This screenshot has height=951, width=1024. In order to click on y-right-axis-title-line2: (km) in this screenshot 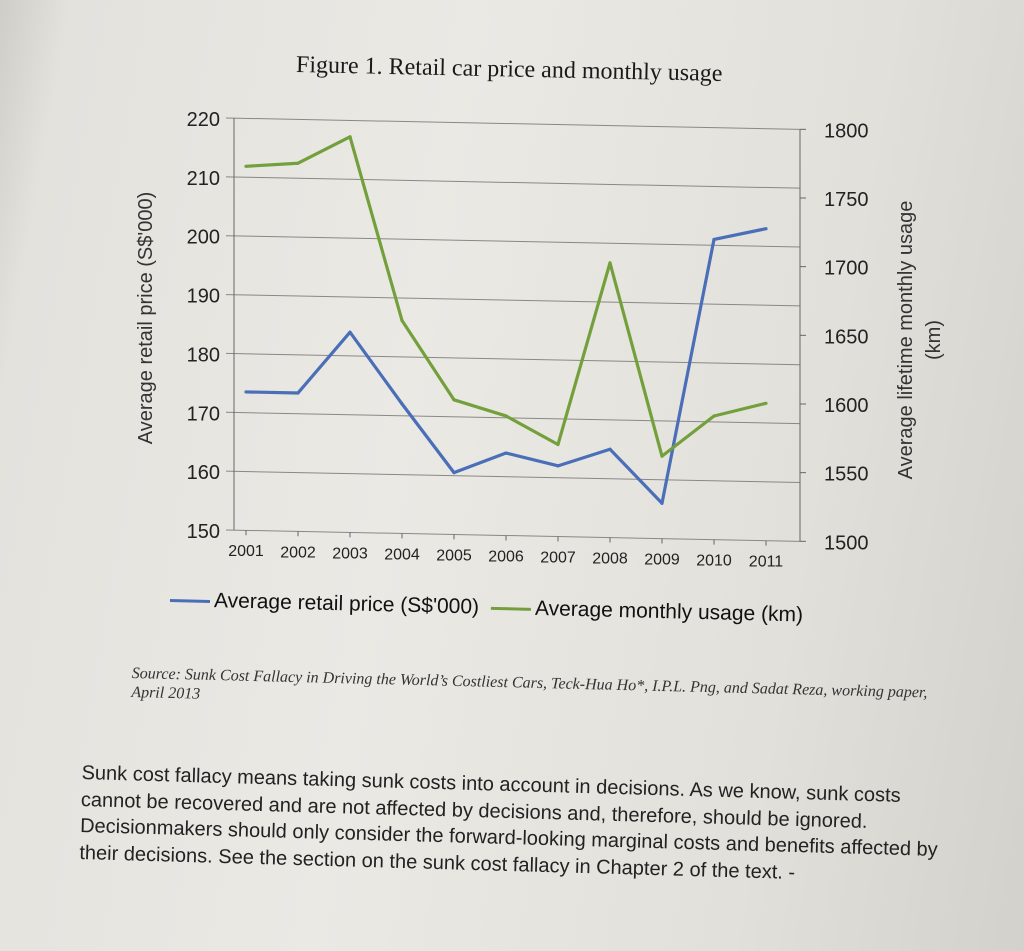, I will do `click(934, 340)`.